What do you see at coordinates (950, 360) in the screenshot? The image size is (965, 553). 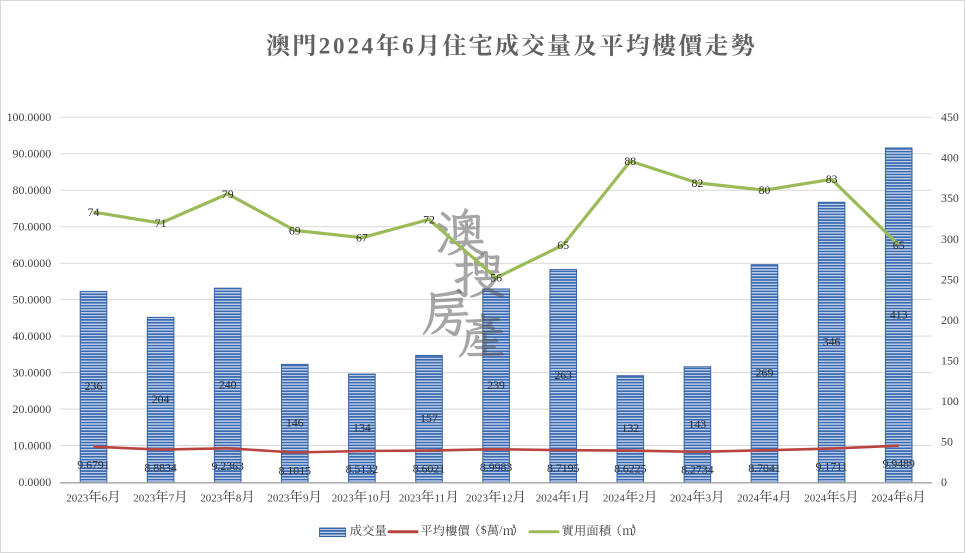 I see `svg-text: 150` at bounding box center [950, 360].